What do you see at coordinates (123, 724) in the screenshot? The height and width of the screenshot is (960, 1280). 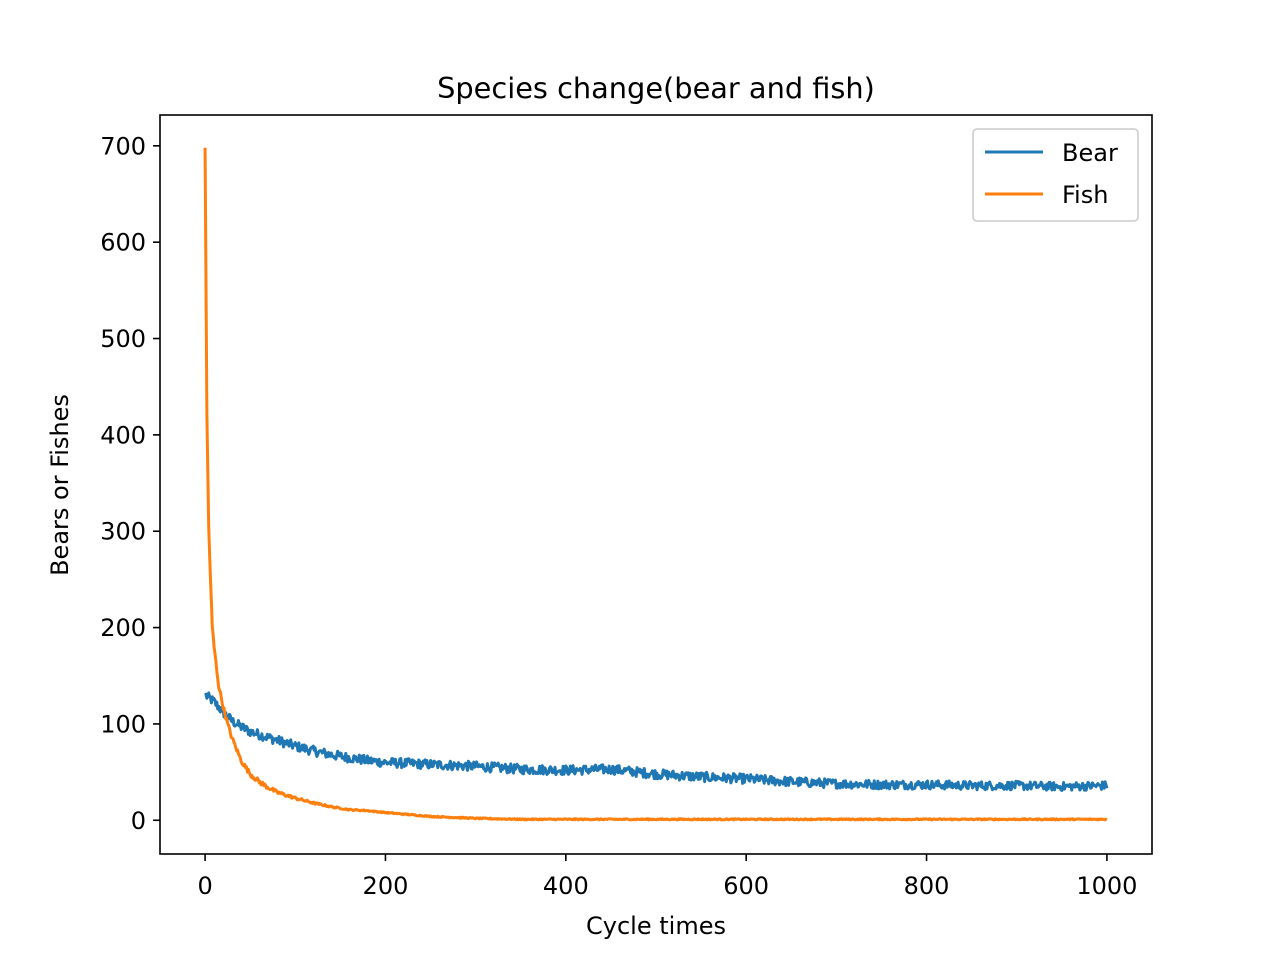 I see `y-tick-label: 100` at bounding box center [123, 724].